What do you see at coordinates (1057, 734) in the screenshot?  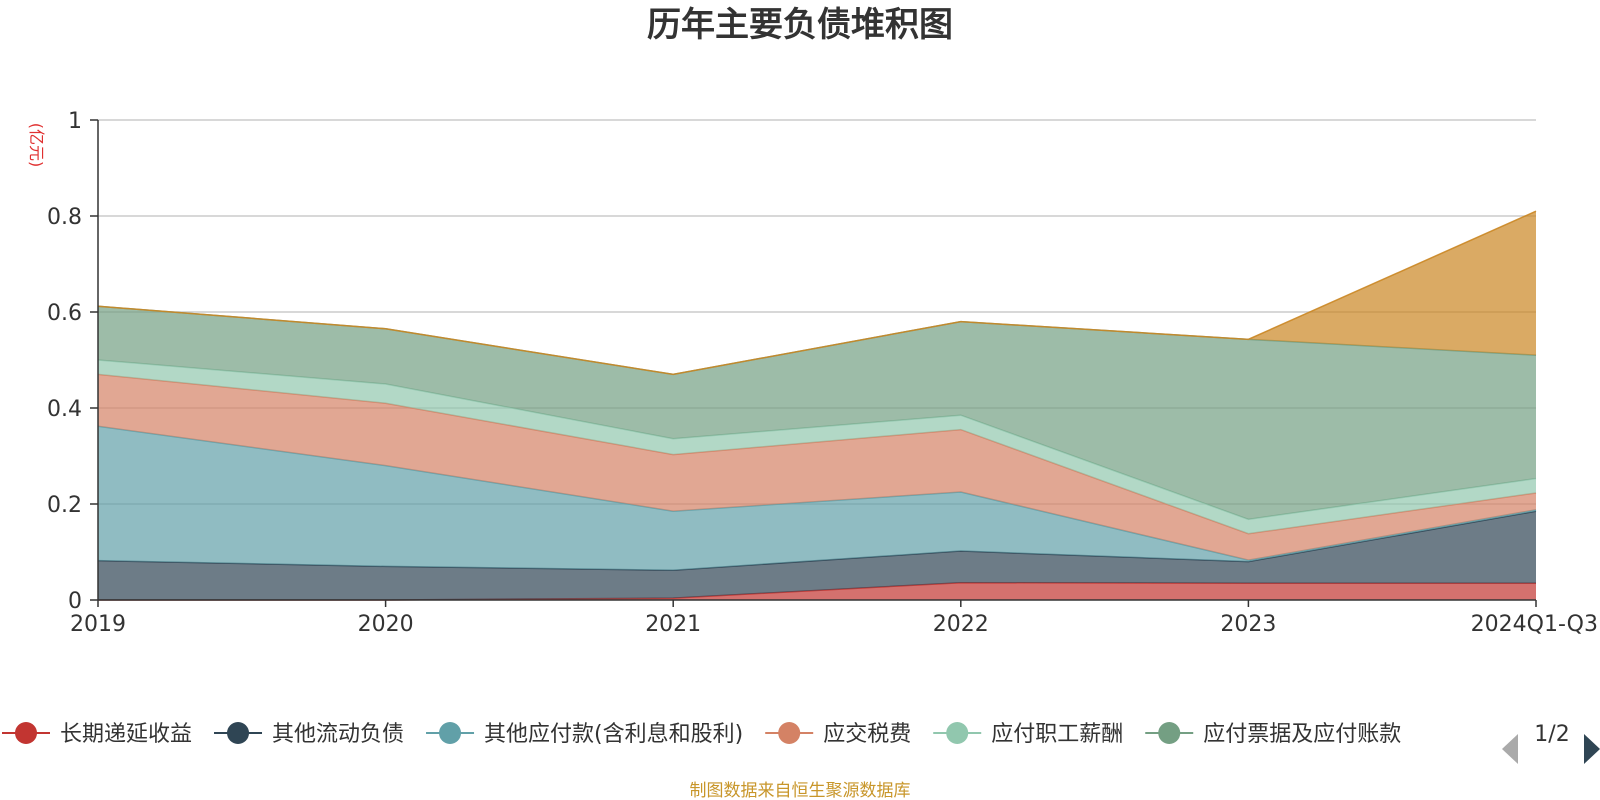 I see `legend-label: 应付职工薪酬` at bounding box center [1057, 734].